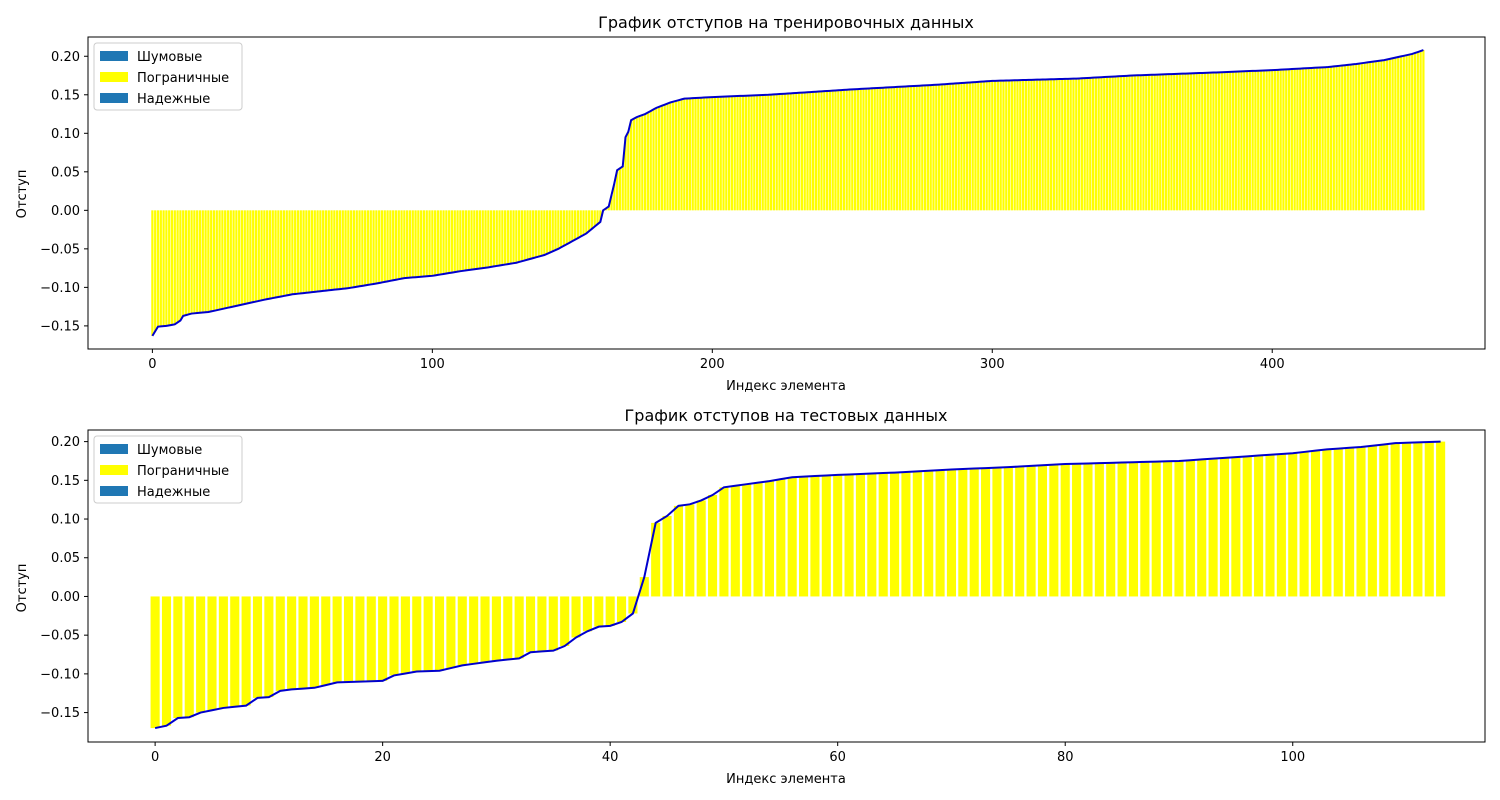  I want to click on legend-box, so click(168, 76).